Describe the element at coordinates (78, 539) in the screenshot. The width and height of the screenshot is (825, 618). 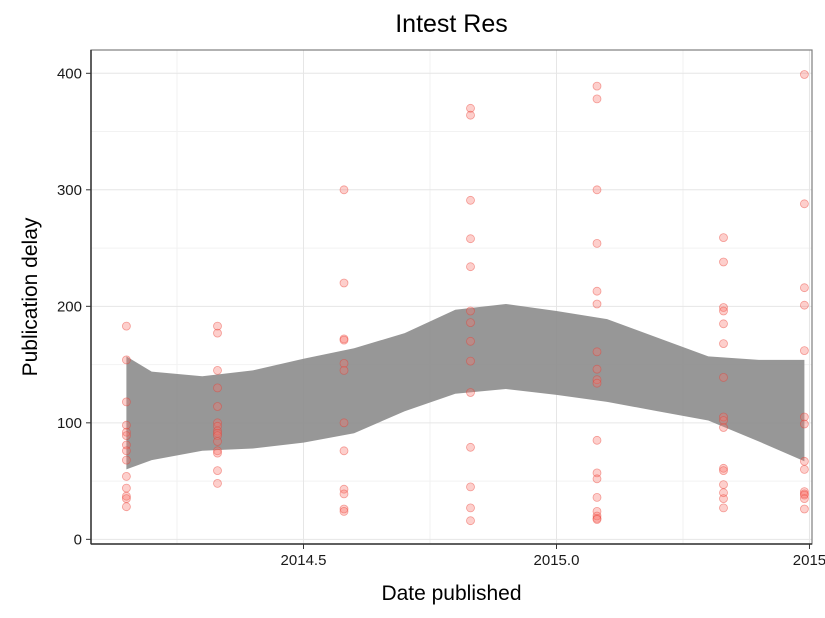
I see `y-tick-label: 0` at that location.